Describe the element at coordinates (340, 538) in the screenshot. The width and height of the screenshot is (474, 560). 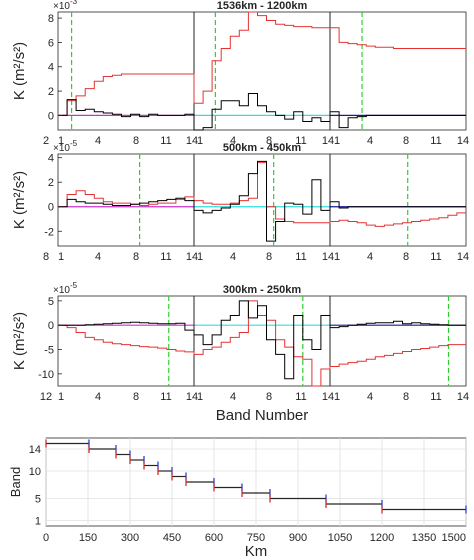
I see `x-tick-label: 1050` at that location.